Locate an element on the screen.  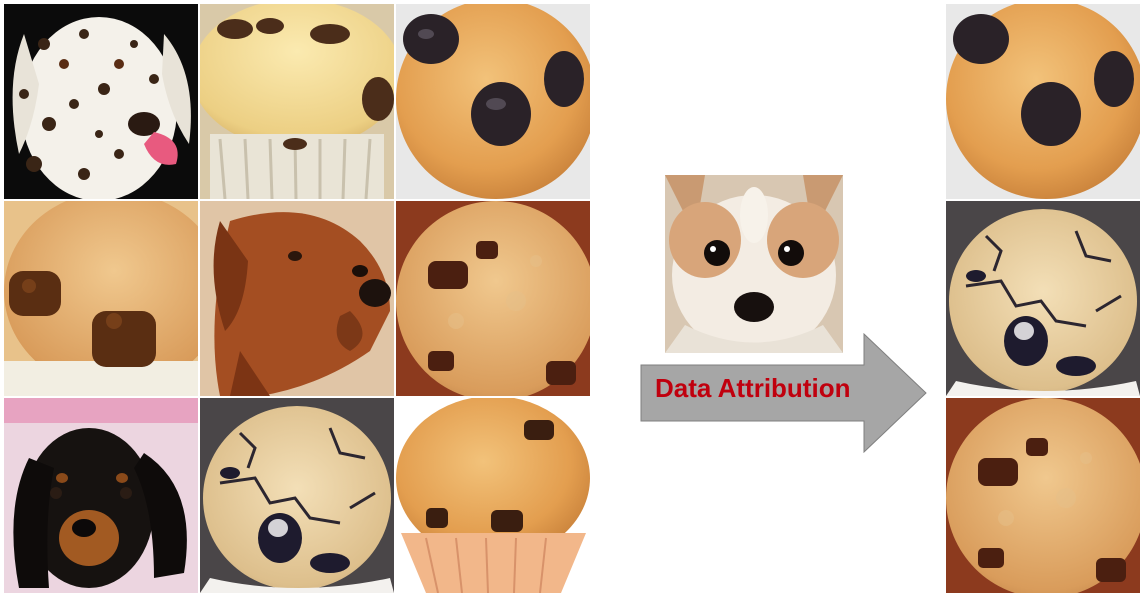
result-blueberry-muffin is located at coordinates (1043, 101).